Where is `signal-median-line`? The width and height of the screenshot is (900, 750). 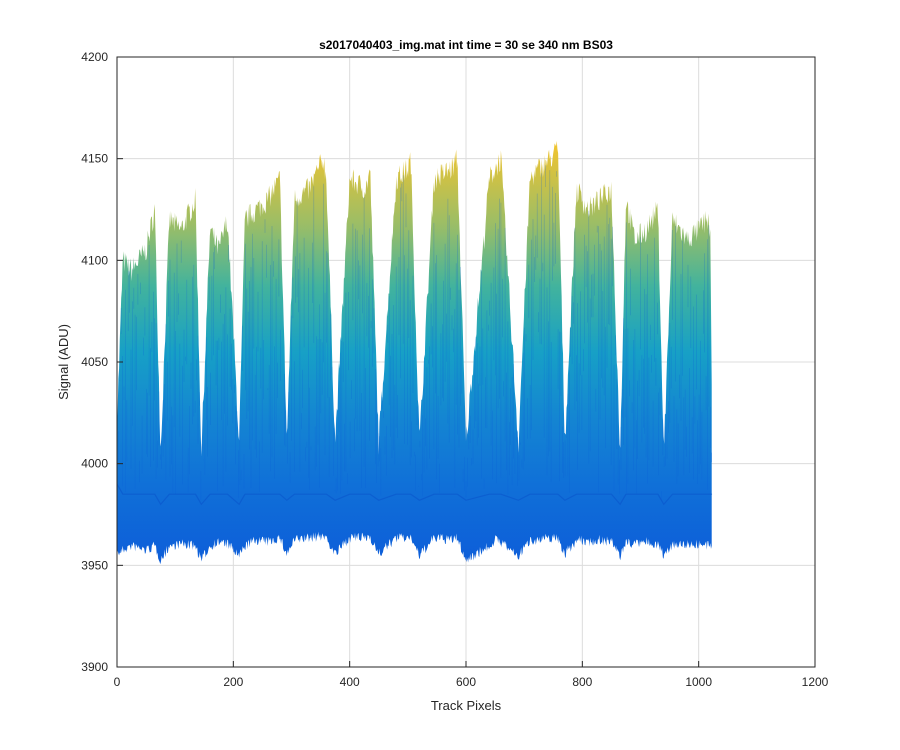 signal-median-line is located at coordinates (414, 494).